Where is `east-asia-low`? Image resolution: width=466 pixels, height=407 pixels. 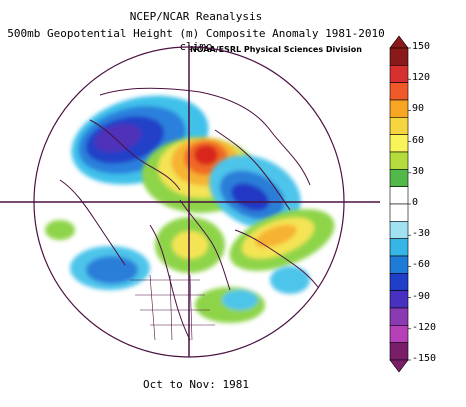
east-asia-low is located at coordinates (177, 271).